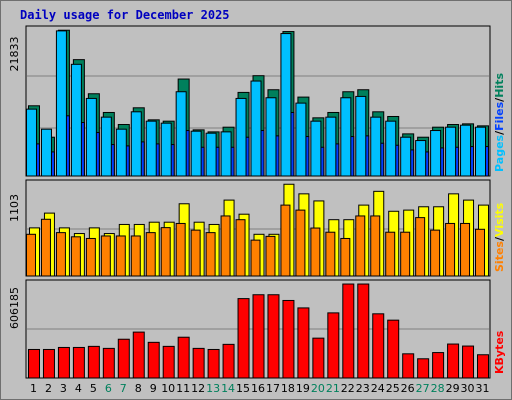 The image size is (512, 400). Describe the element at coordinates (14, 308) in the screenshot. I see `y-max-label-3: 606185` at that location.